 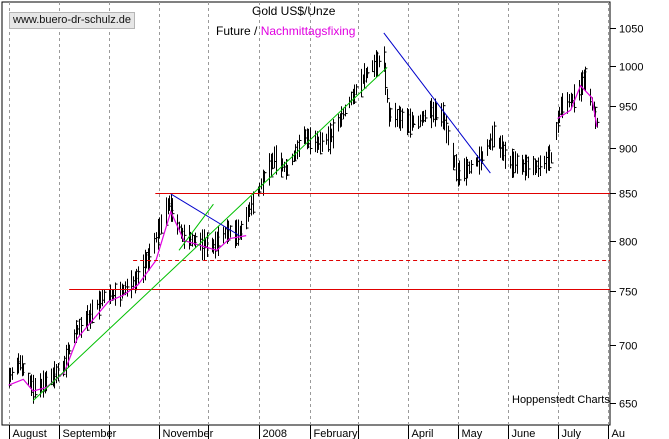 I want to click on y-tick-label: 650, so click(x=628, y=405).